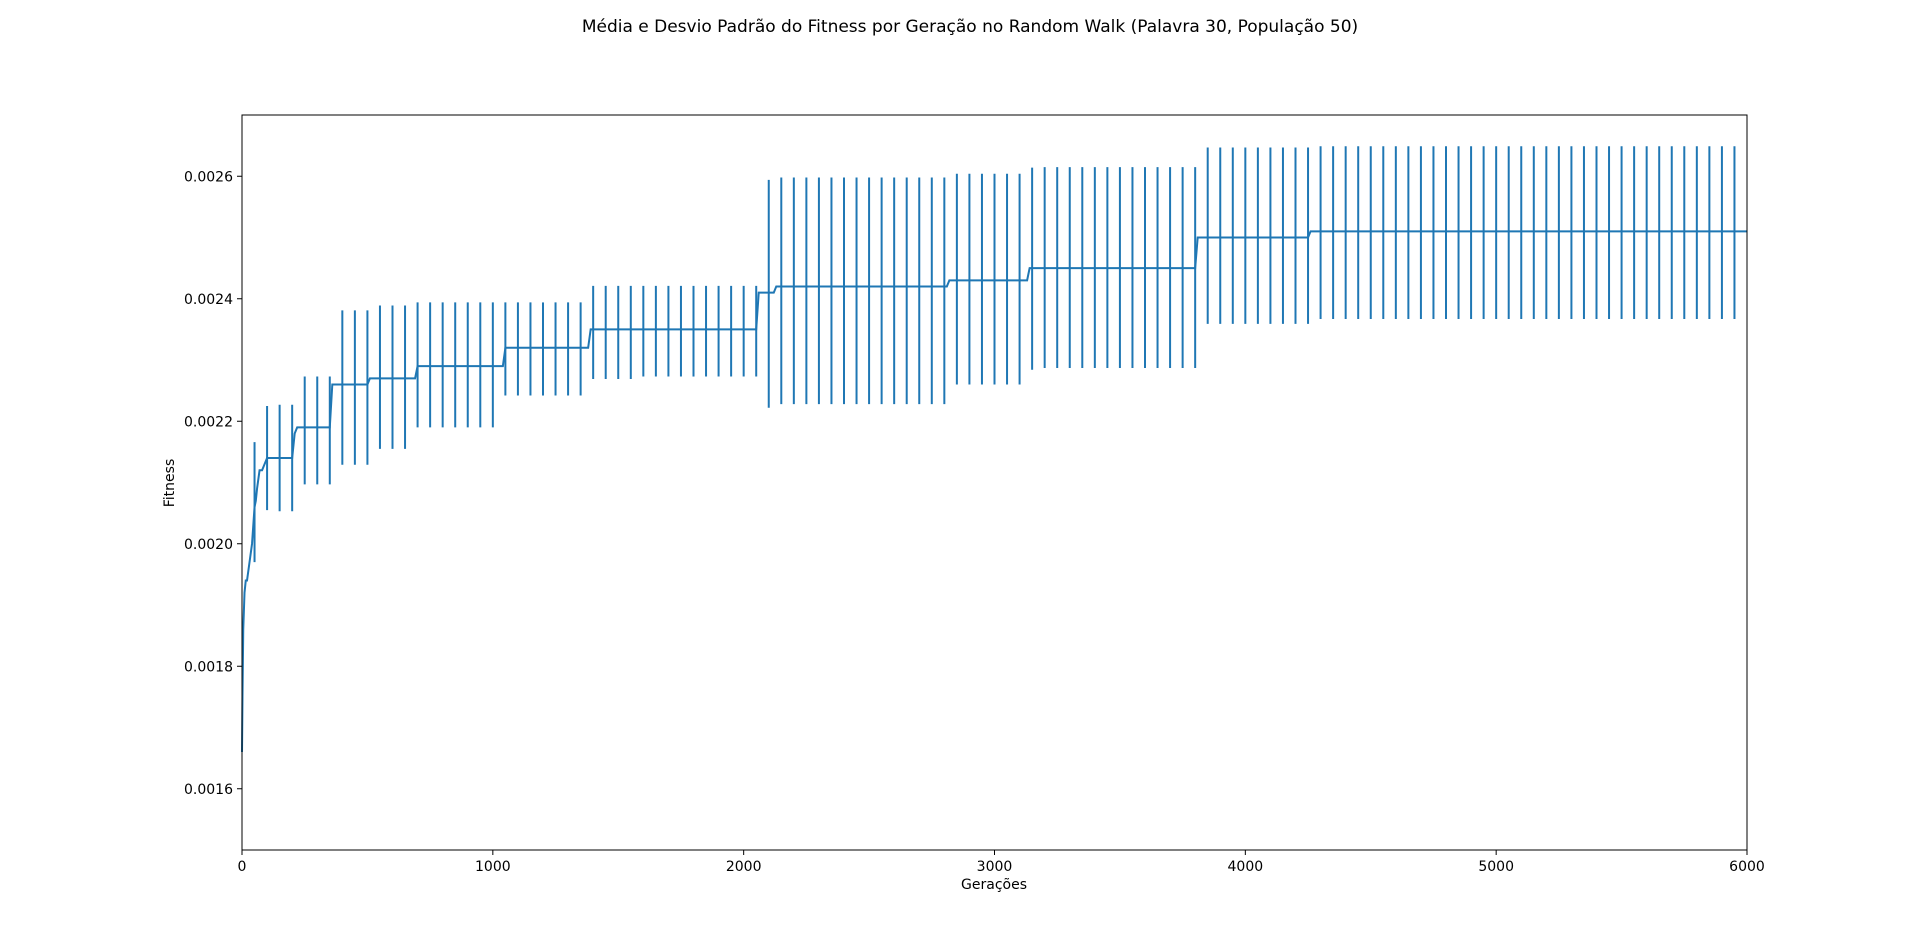 The height and width of the screenshot is (944, 1920). What do you see at coordinates (744, 867) in the screenshot?
I see `x-tick-label: 2000` at bounding box center [744, 867].